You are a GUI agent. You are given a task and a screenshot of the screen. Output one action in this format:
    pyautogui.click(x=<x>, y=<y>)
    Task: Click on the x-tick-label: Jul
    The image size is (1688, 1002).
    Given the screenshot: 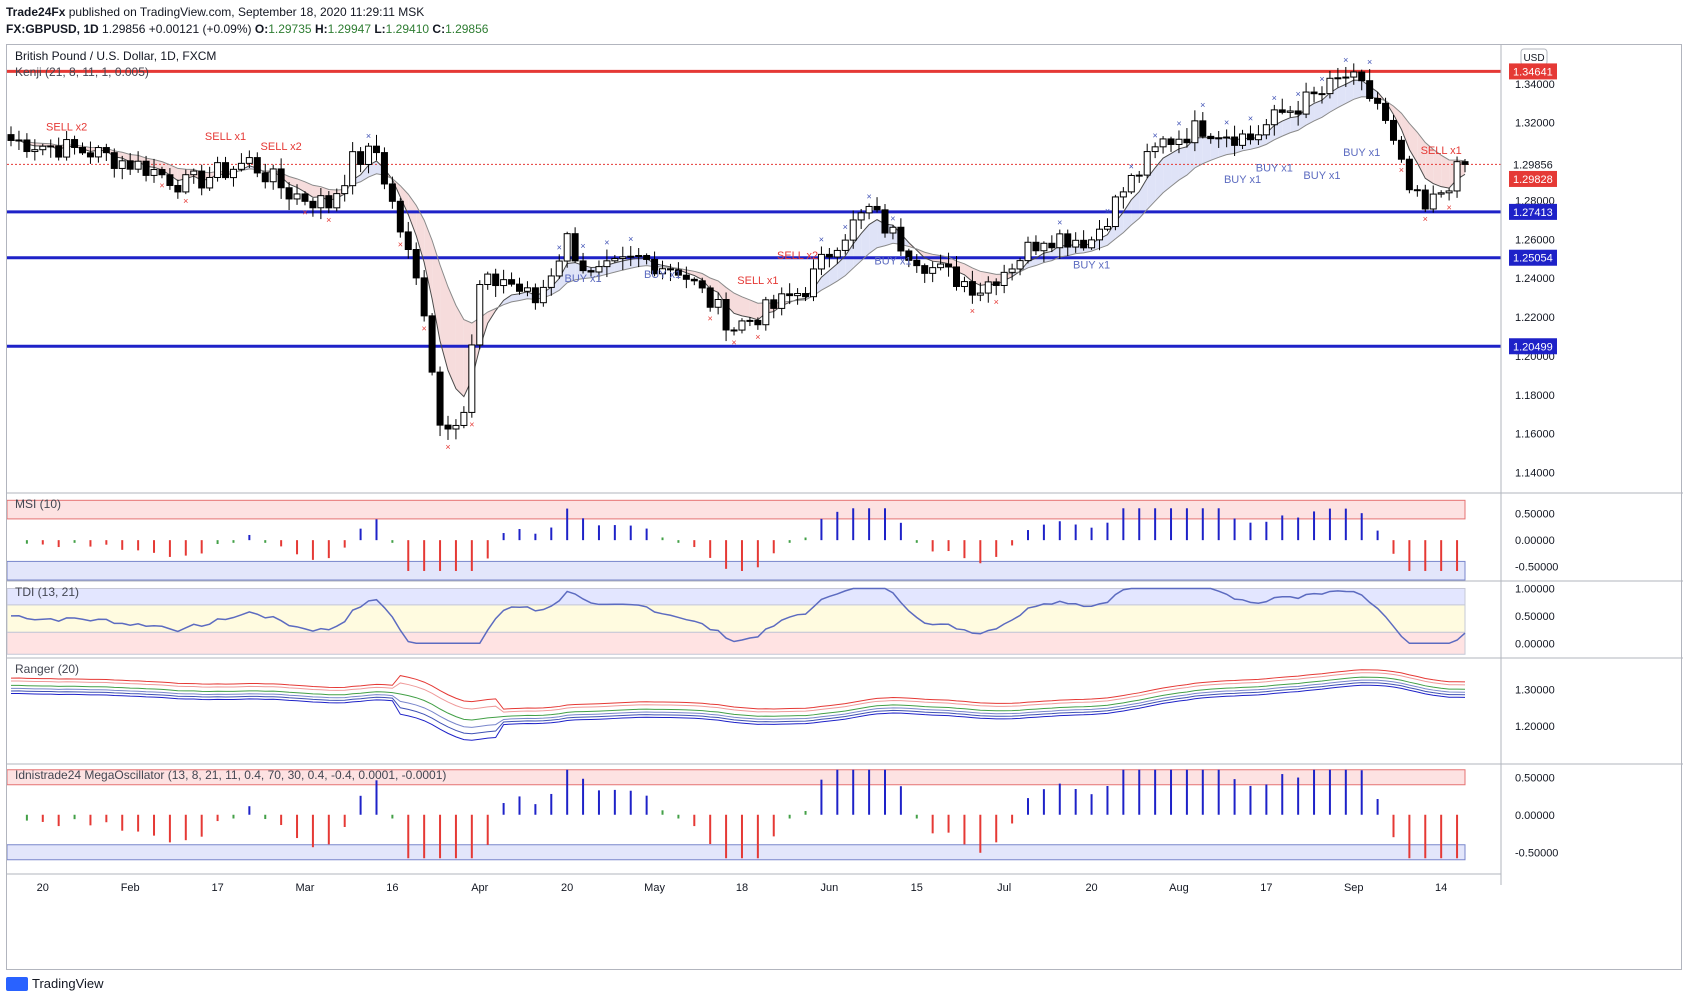 What is the action you would take?
    pyautogui.click(x=1004, y=888)
    